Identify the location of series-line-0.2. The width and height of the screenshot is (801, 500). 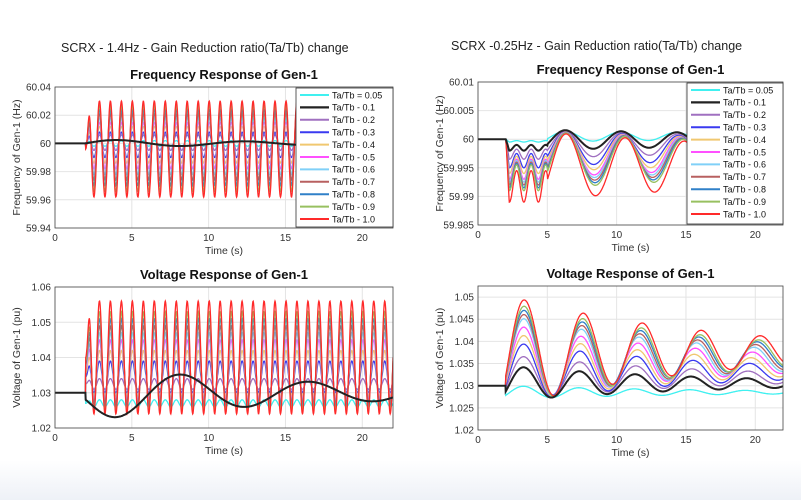
(630, 377).